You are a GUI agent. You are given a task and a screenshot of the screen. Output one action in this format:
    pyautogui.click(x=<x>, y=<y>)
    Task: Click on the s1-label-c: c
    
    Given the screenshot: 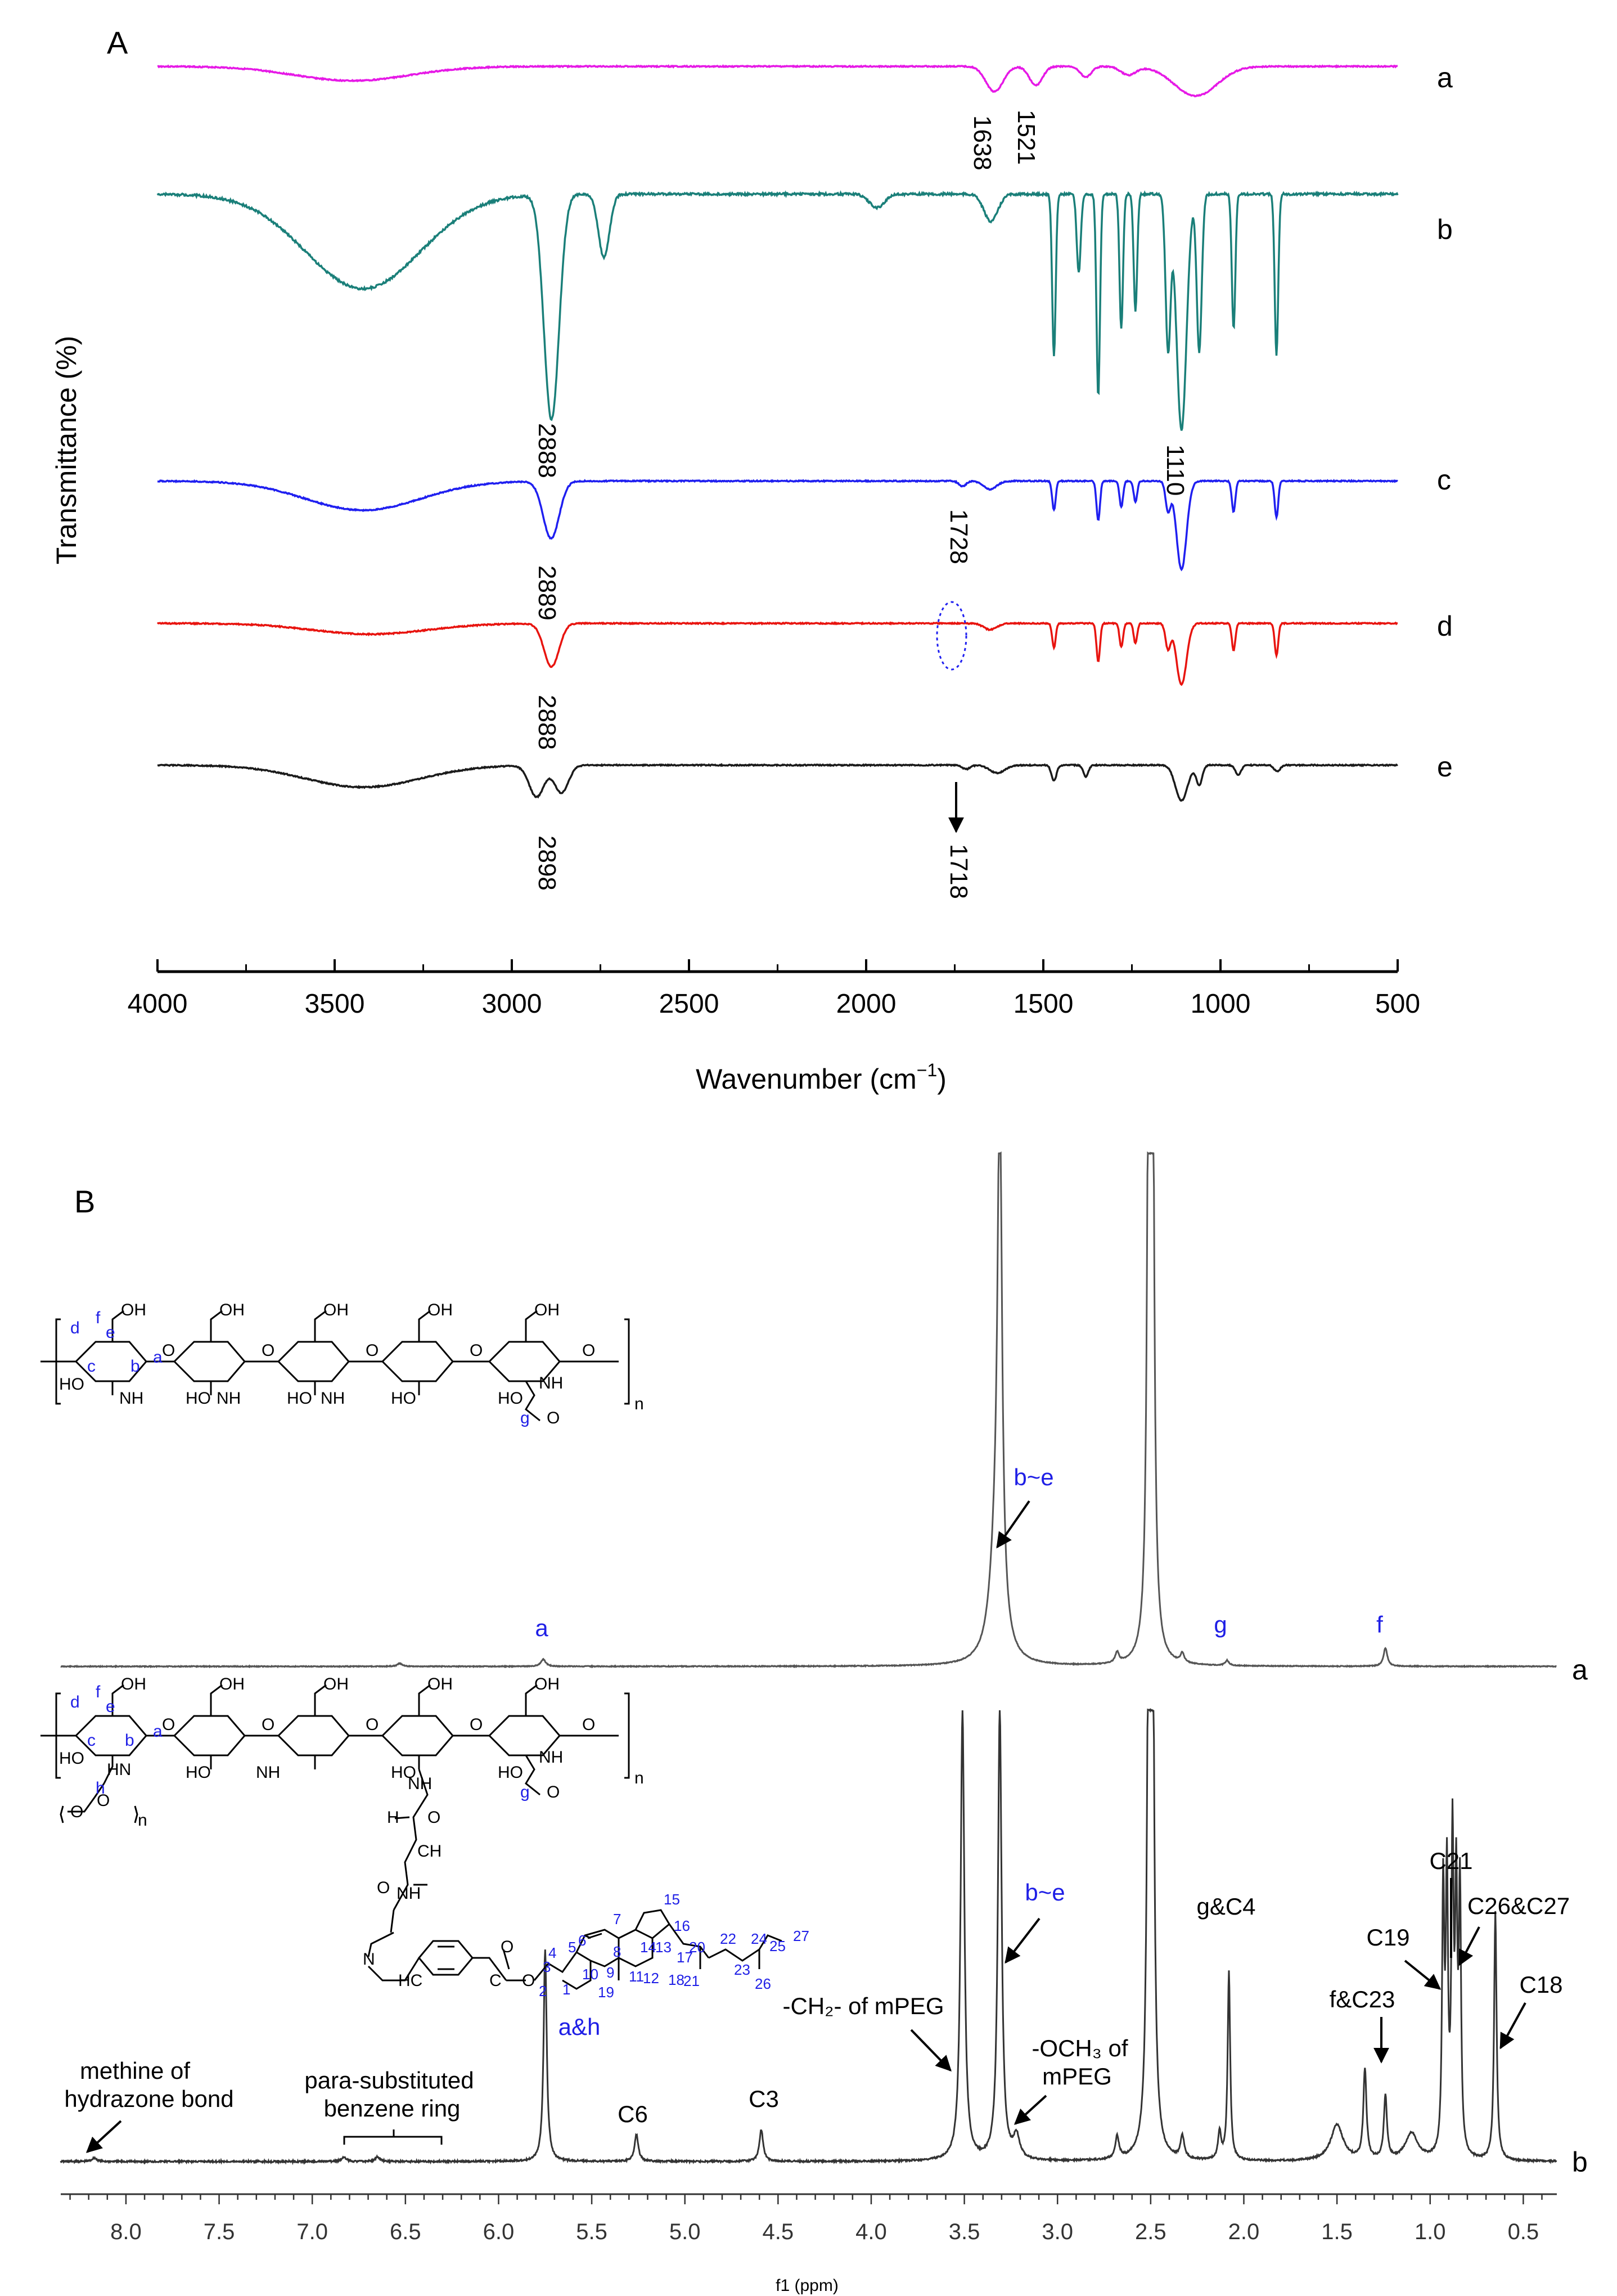 What is the action you would take?
    pyautogui.click(x=91, y=1366)
    